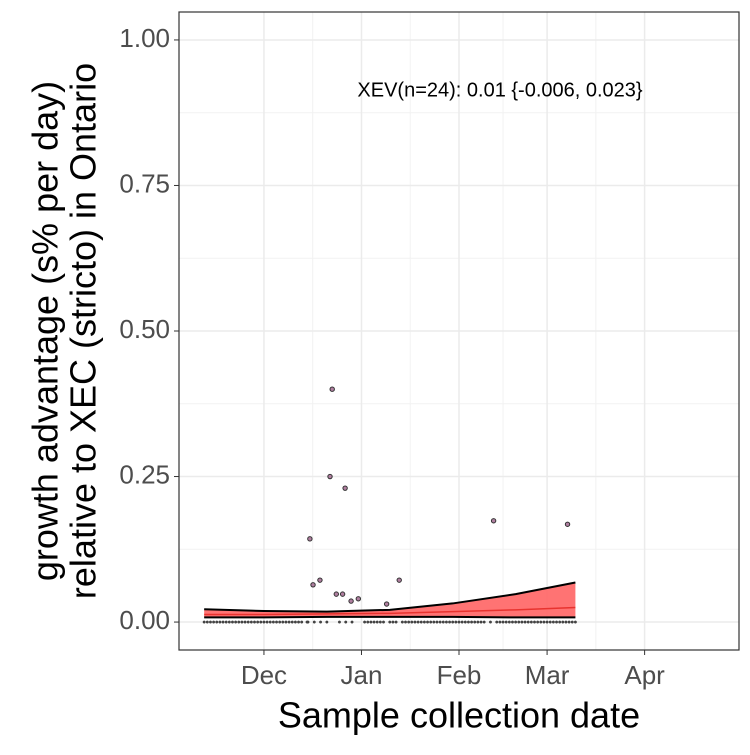 The width and height of the screenshot is (750, 755). What do you see at coordinates (644, 675) in the screenshot?
I see `x-tick-label: Apr` at bounding box center [644, 675].